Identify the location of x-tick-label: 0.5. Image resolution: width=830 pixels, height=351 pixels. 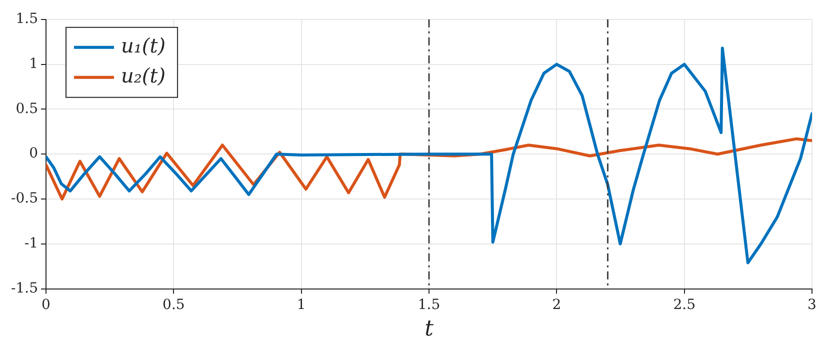
(173, 304).